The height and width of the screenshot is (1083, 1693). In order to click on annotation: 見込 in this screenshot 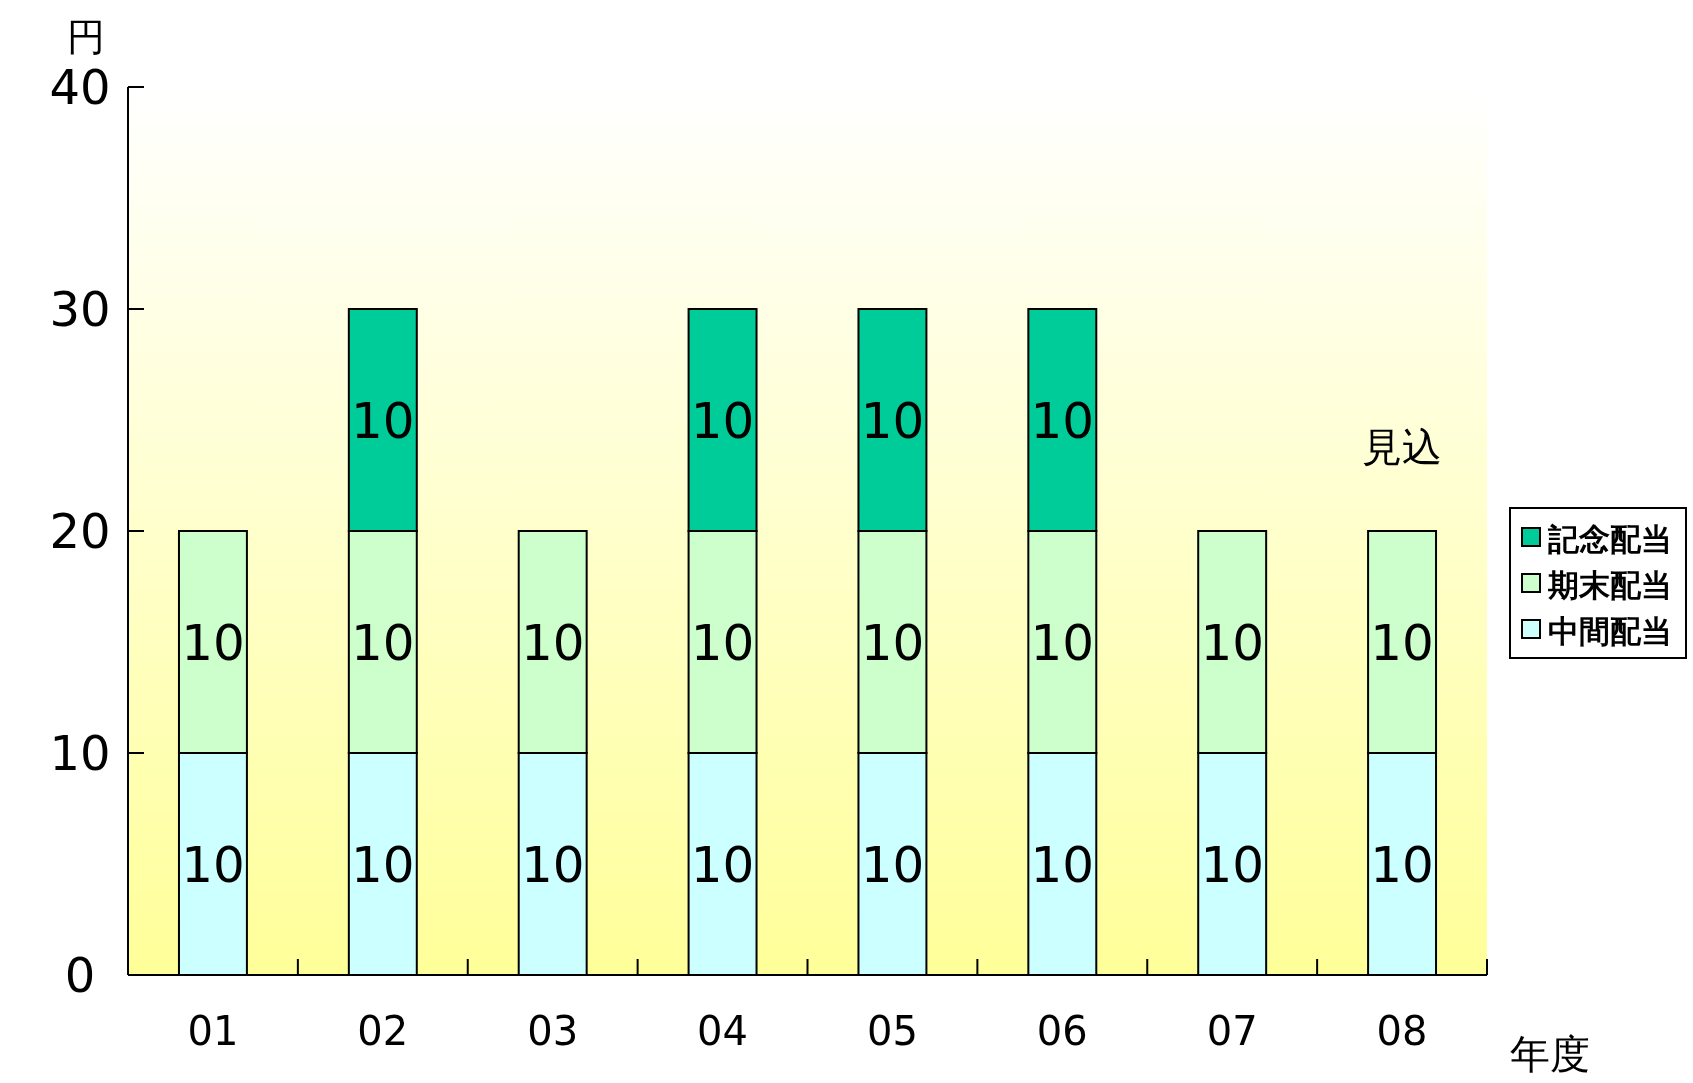, I will do `click(1402, 447)`.